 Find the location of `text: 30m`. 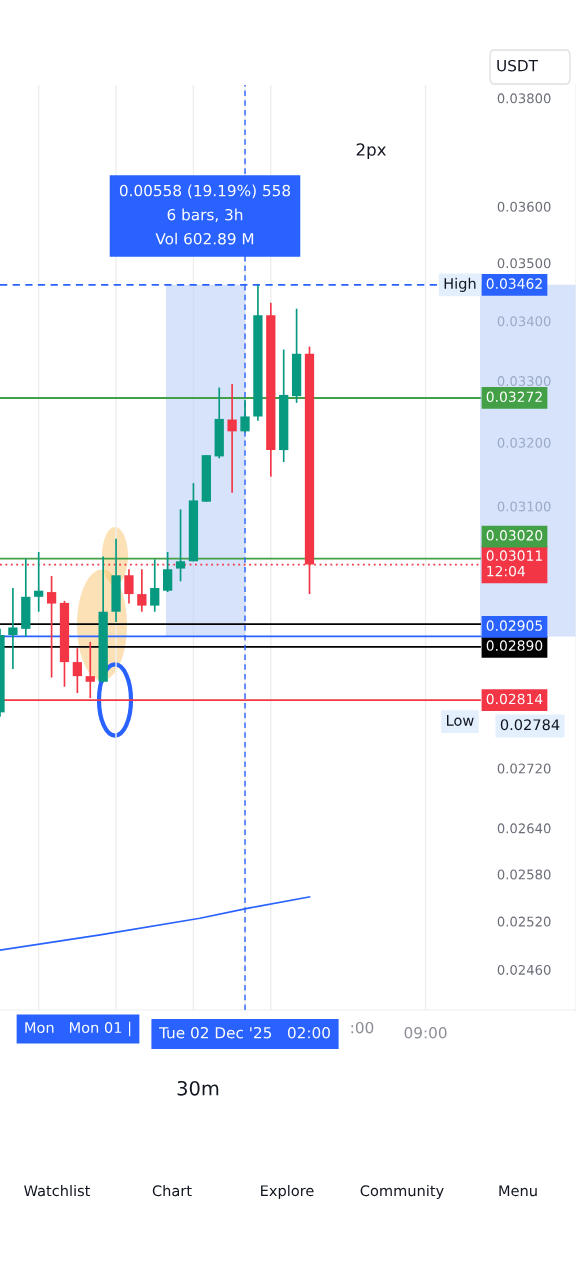

text: 30m is located at coordinates (198, 1088).